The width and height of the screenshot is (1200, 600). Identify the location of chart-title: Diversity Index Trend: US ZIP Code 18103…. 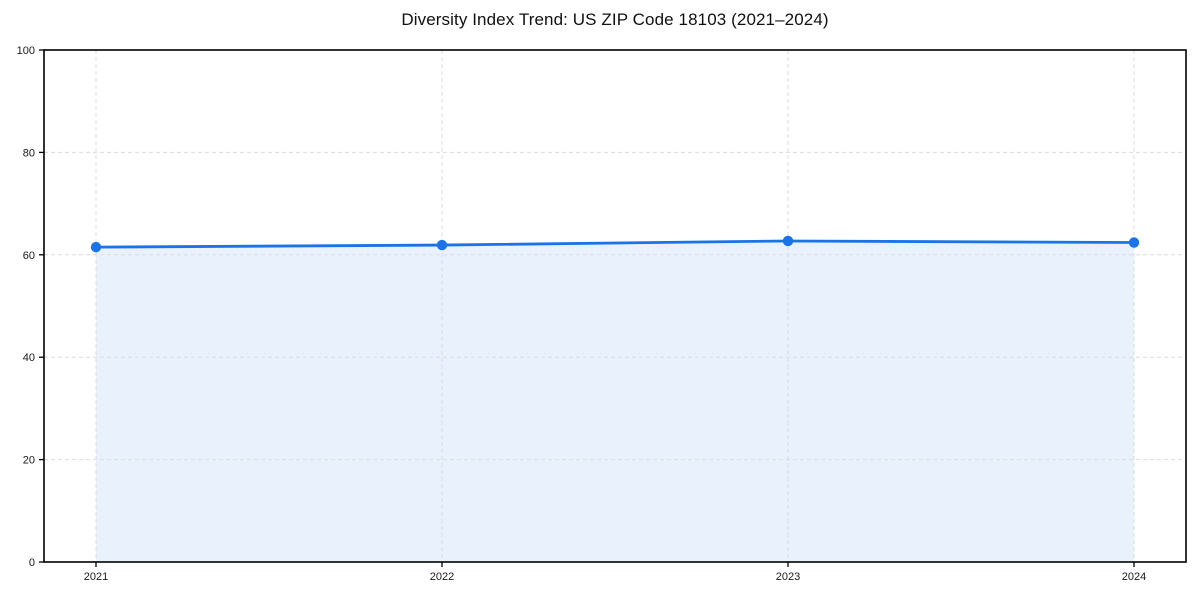
(615, 19).